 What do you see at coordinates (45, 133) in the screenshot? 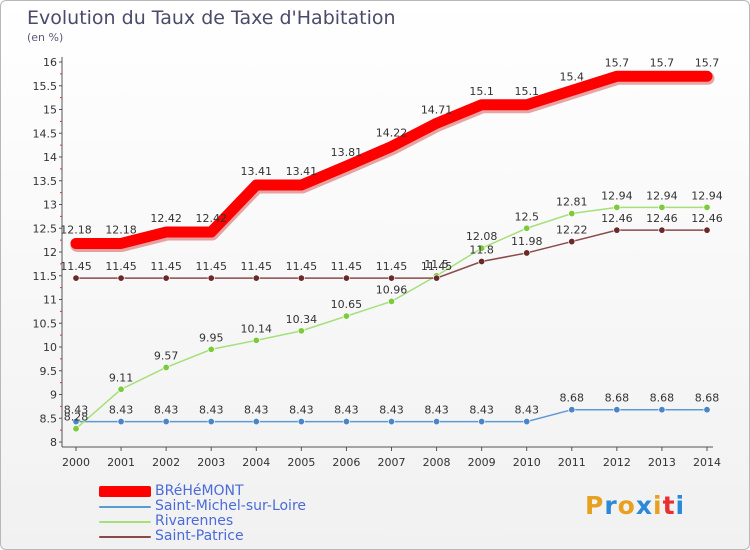
I see `y-tick-label: 14.5` at bounding box center [45, 133].